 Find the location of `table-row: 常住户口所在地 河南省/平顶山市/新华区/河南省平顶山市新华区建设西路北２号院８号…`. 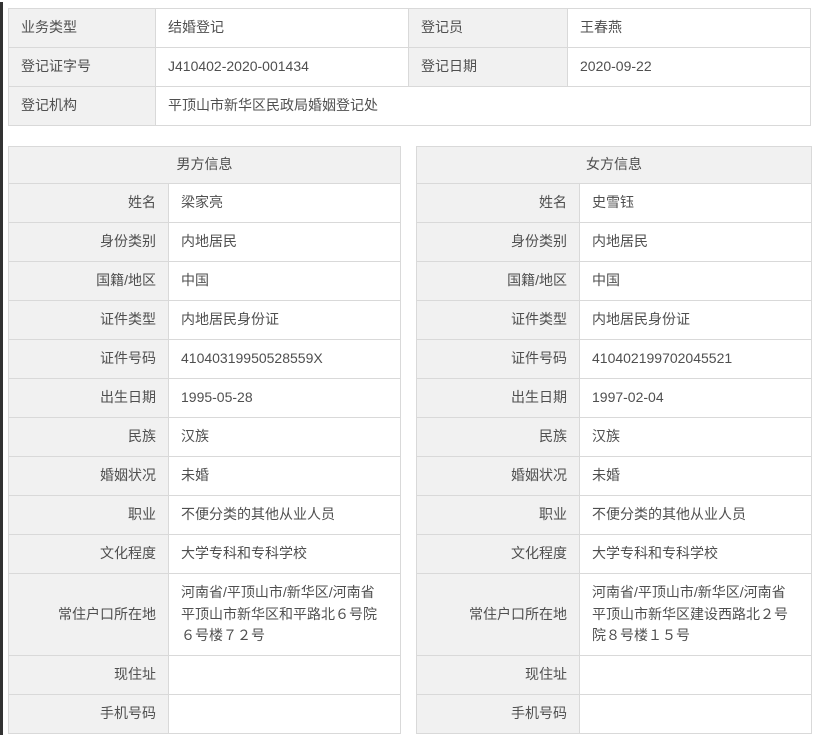

table-row: 常住户口所在地 河南省/平顶山市/新华区/河南省平顶山市新华区建设西路北２号院８号… is located at coordinates (614, 614).